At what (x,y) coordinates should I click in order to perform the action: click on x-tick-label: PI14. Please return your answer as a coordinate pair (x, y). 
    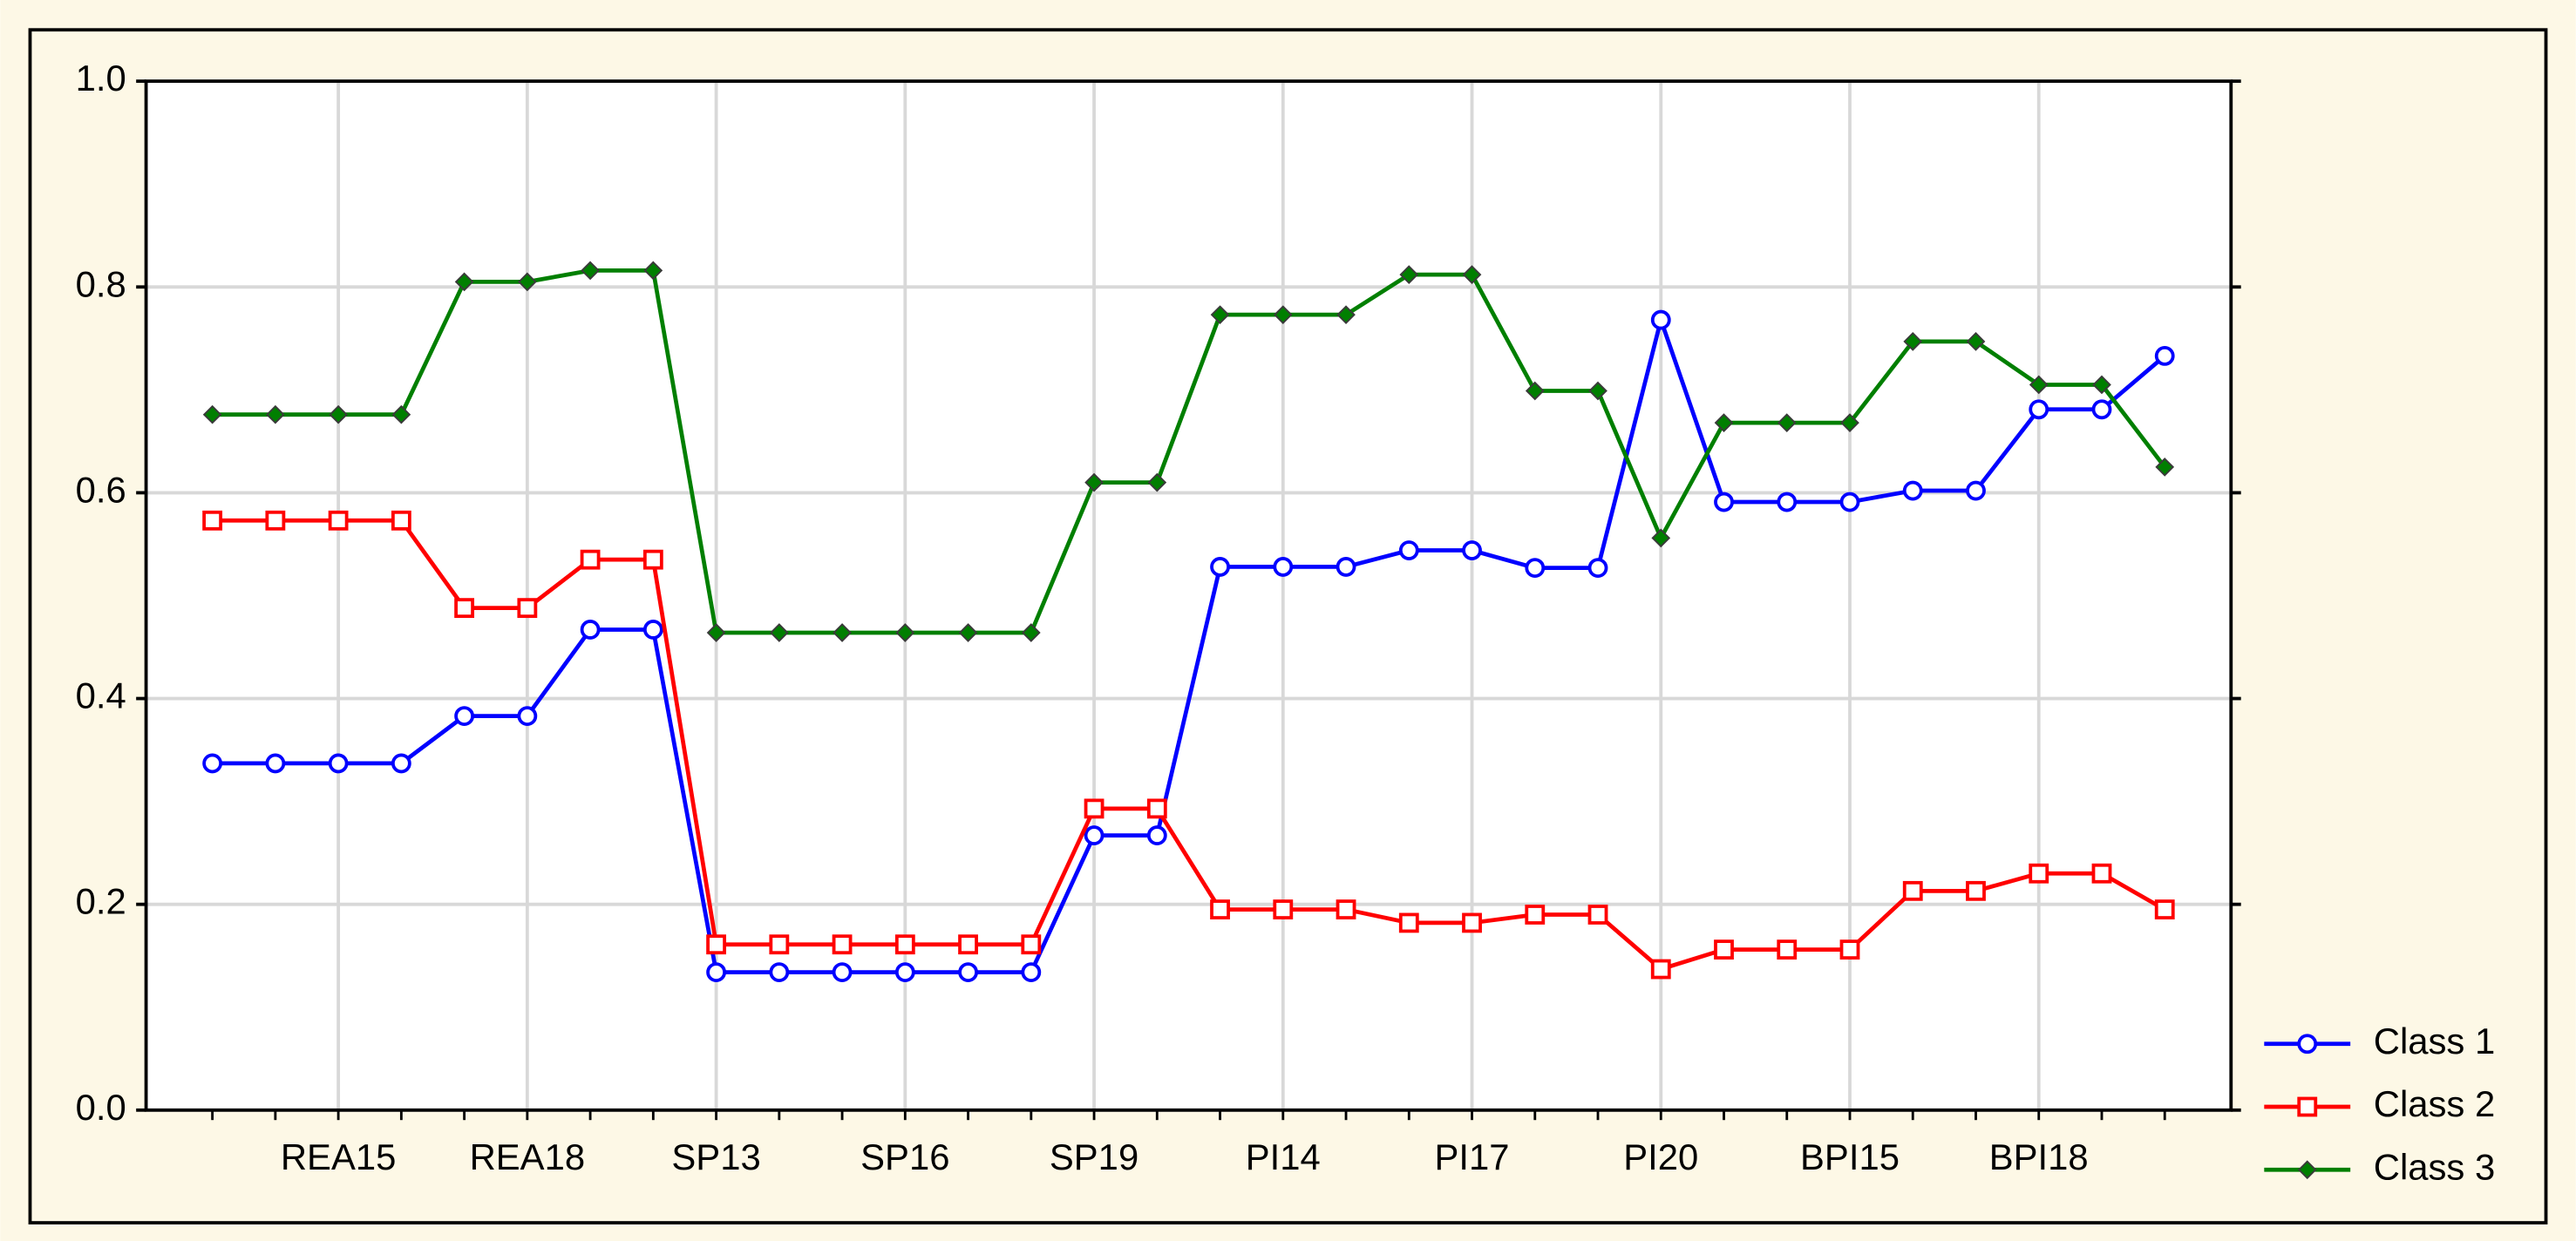
    Looking at the image, I should click on (1283, 1156).